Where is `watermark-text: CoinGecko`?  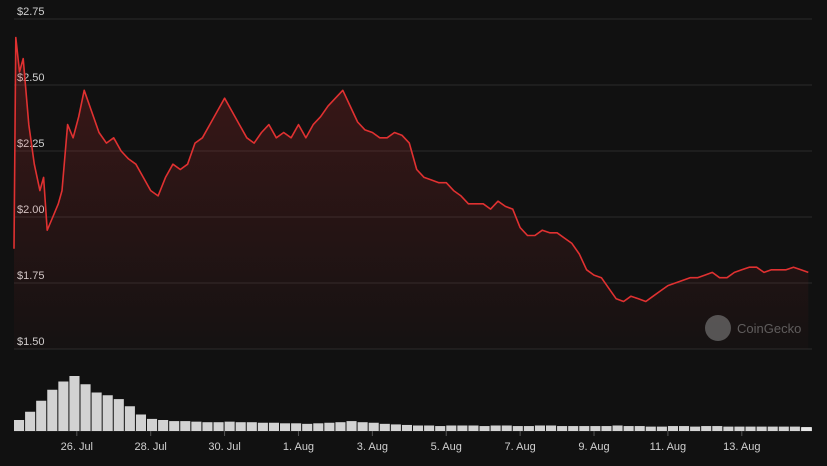
watermark-text: CoinGecko is located at coordinates (769, 328).